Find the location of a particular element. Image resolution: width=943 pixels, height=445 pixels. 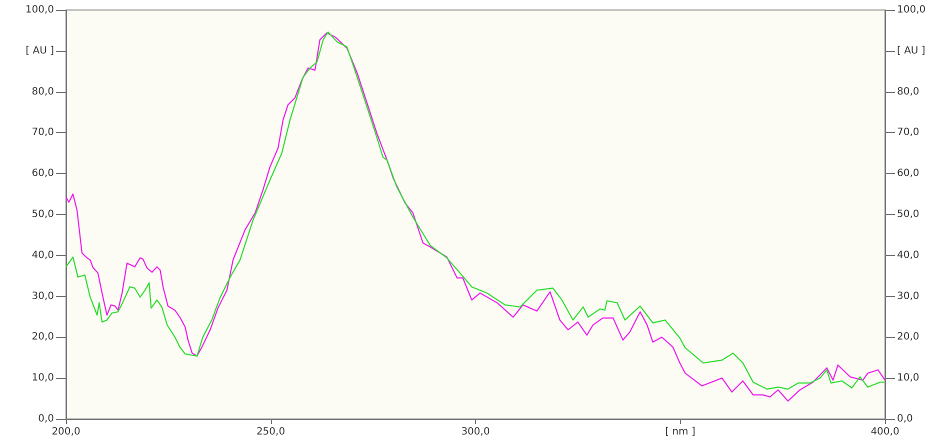

y2-tick-label: 20,0 is located at coordinates (908, 337).